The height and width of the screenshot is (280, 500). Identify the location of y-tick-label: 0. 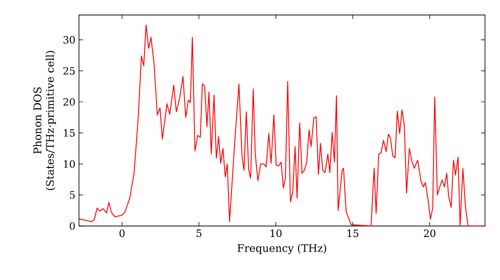
(72, 226).